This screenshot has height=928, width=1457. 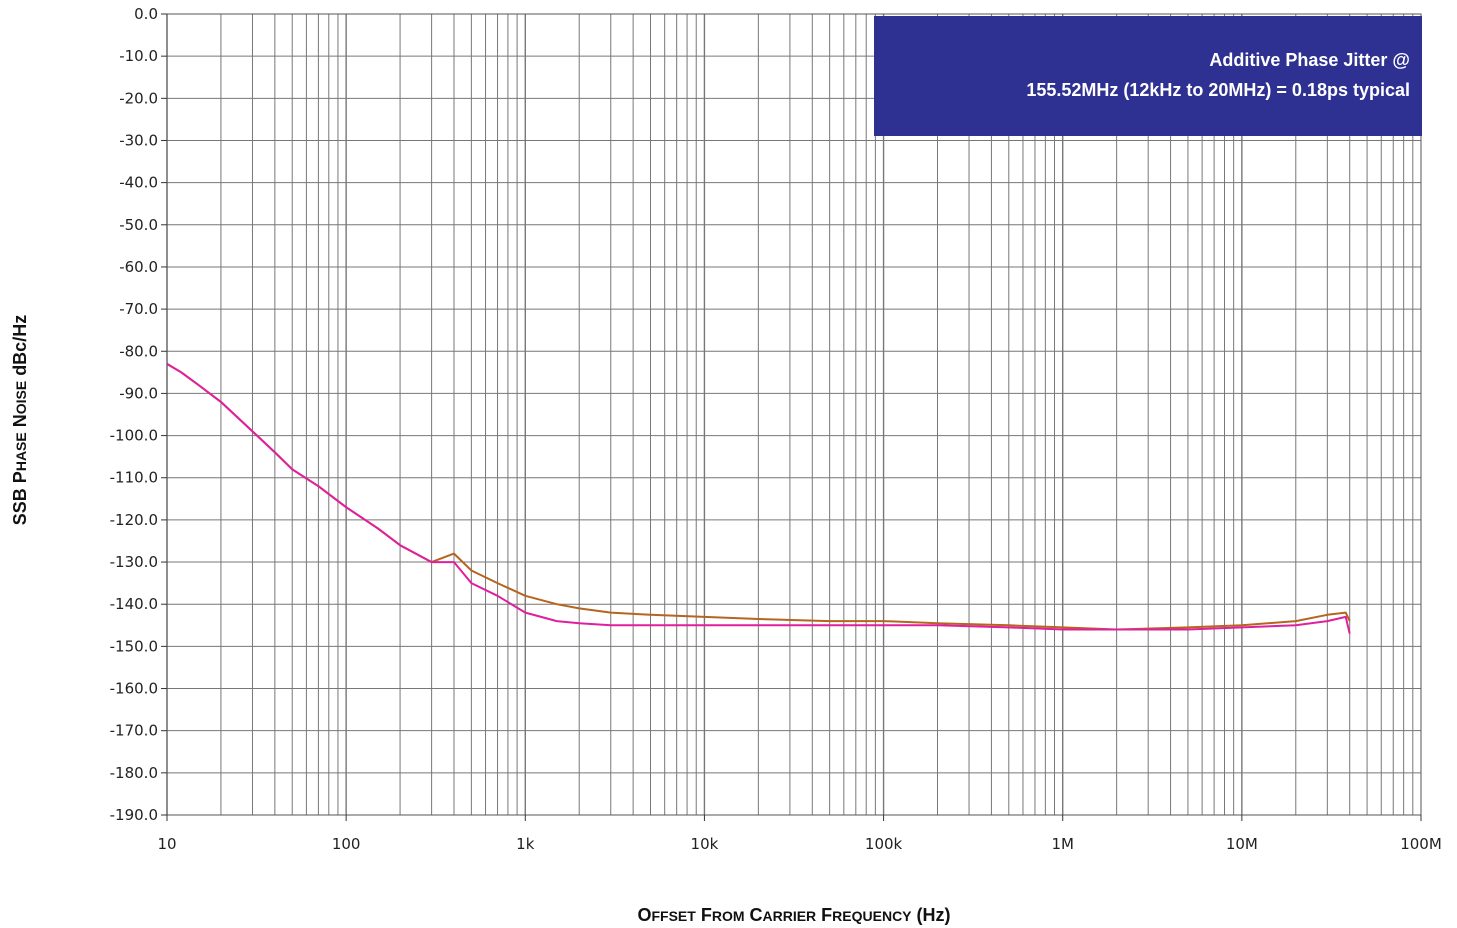 What do you see at coordinates (138, 56) in the screenshot?
I see `y-tick-label: -10.0` at bounding box center [138, 56].